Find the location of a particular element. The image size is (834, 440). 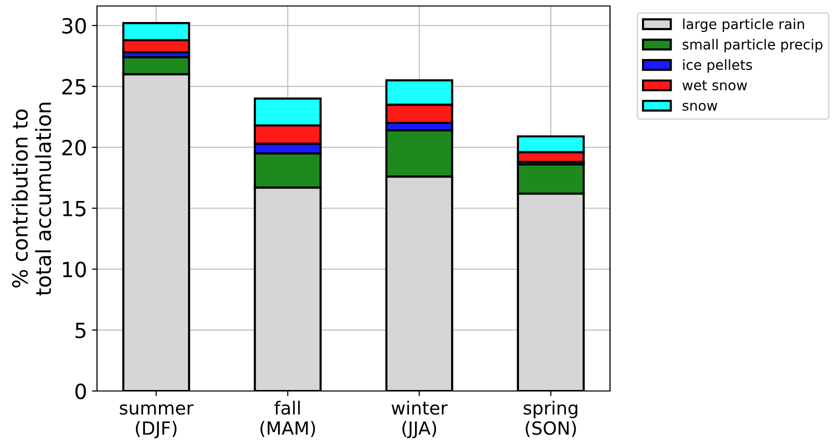

x-tick-label: summer (DJF) is located at coordinates (157, 421).